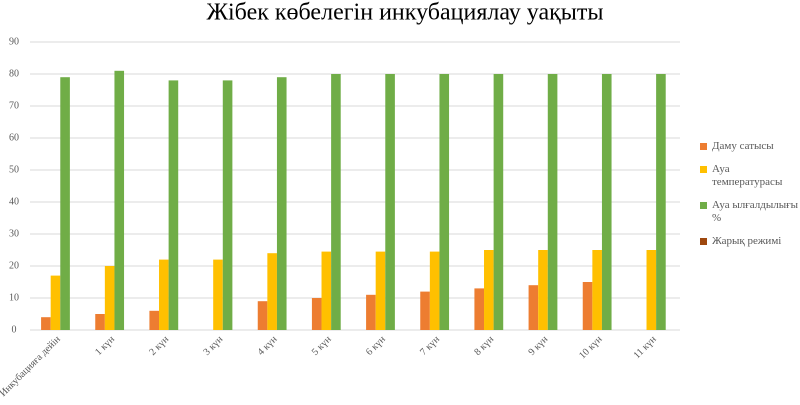 The width and height of the screenshot is (800, 405). What do you see at coordinates (376, 346) in the screenshot?
I see `x-tick-label: 6 күн` at bounding box center [376, 346].